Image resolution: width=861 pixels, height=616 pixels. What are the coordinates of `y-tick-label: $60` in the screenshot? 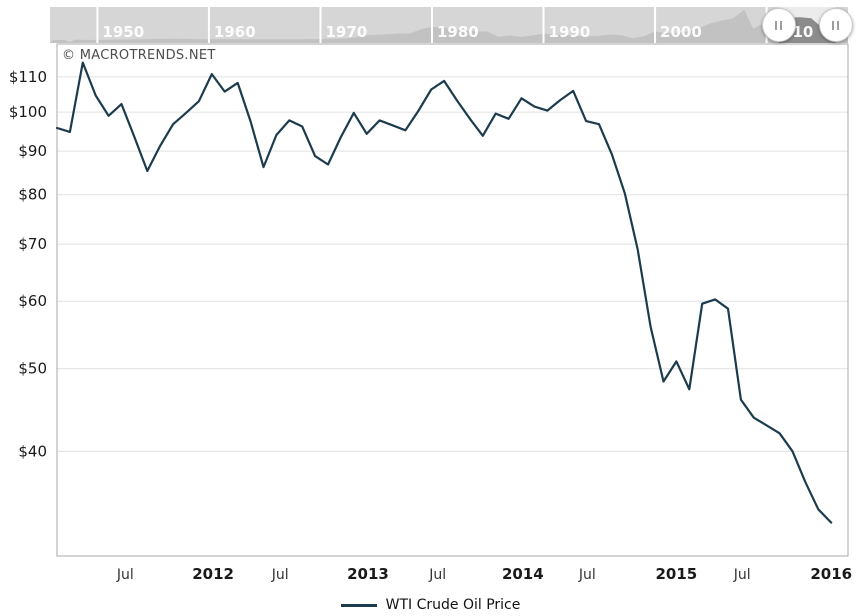 It's located at (32, 301).